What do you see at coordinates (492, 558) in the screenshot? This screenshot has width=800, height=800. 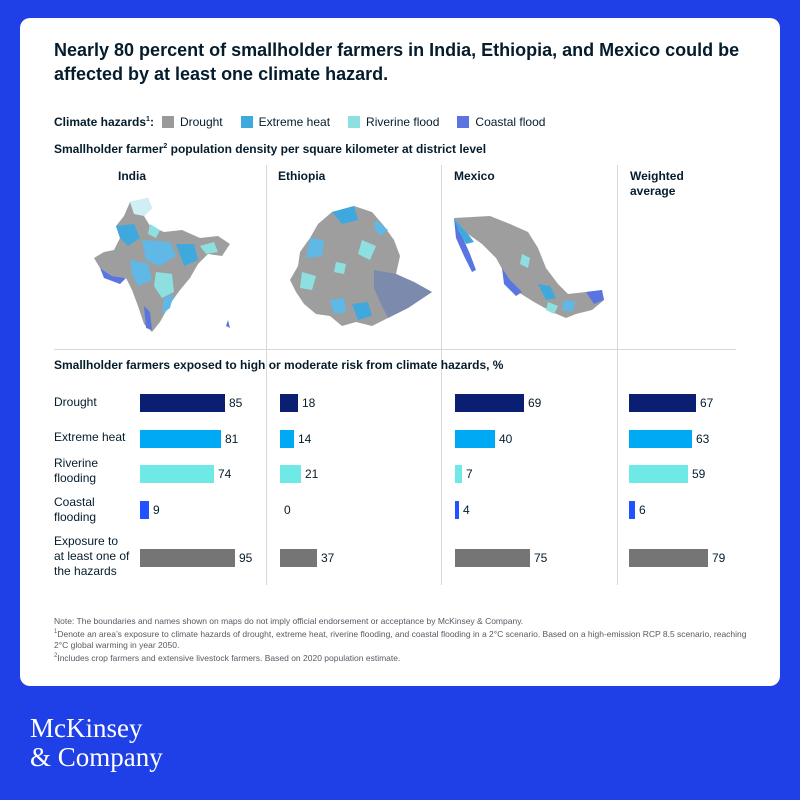 I see `bar-mexico-exposure-to-at-least-one-of-the-hazards` at bounding box center [492, 558].